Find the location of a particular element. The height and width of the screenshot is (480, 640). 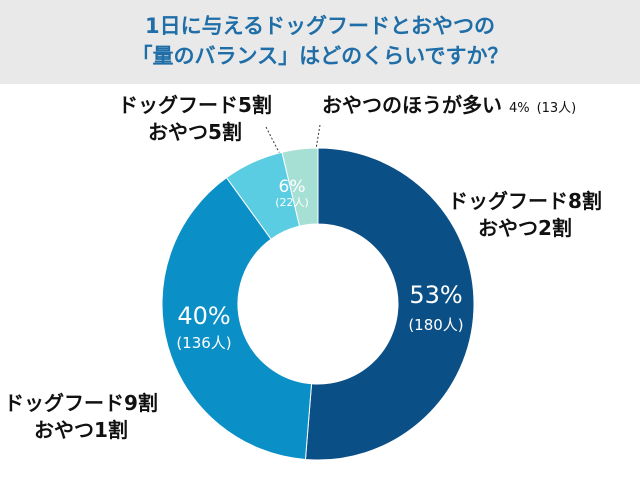

slice-count-2: (22人) is located at coordinates (292, 202).